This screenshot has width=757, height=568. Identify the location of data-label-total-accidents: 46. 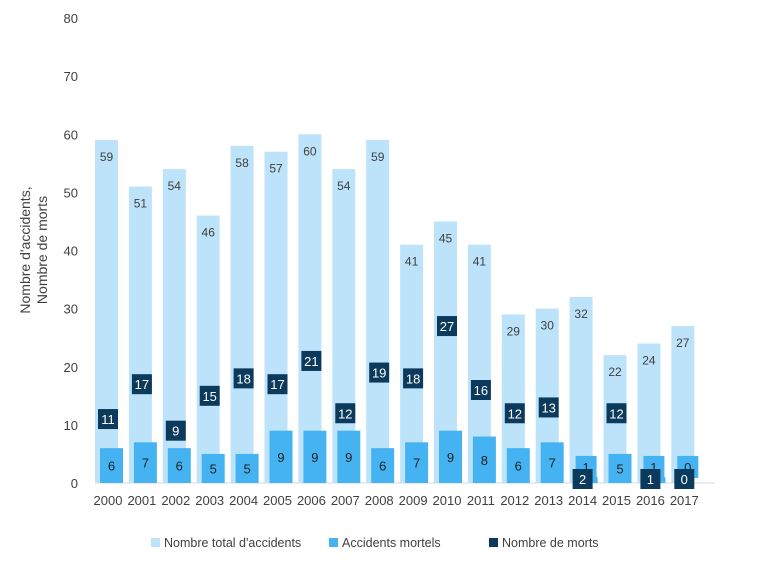
(209, 233).